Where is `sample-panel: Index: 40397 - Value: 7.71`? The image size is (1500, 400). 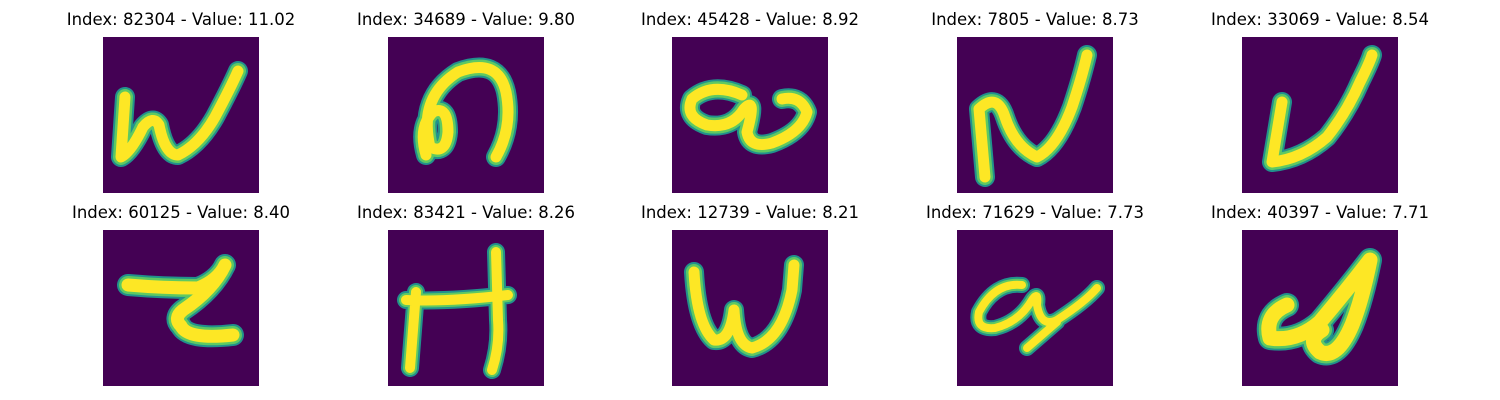 sample-panel: Index: 40397 - Value: 7.71 is located at coordinates (1320, 298).